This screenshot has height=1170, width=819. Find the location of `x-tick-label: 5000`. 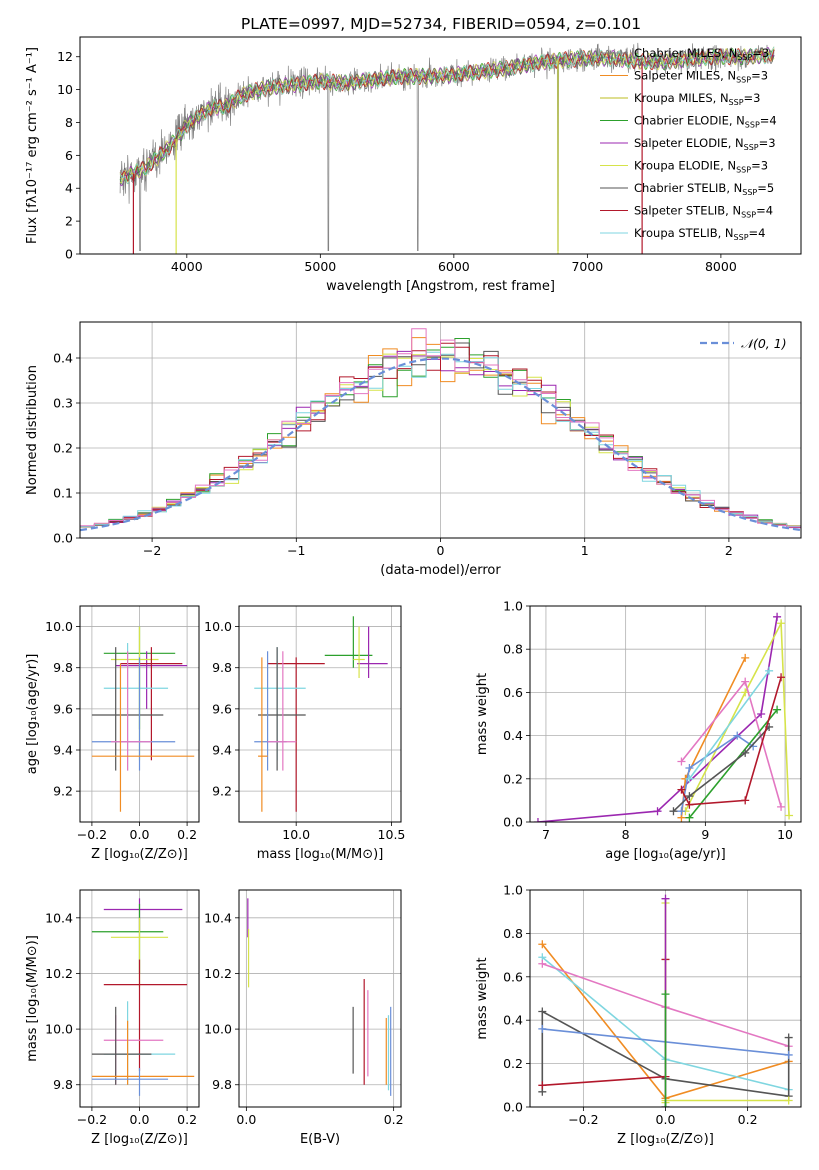

x-tick-label: 5000 is located at coordinates (320, 266).